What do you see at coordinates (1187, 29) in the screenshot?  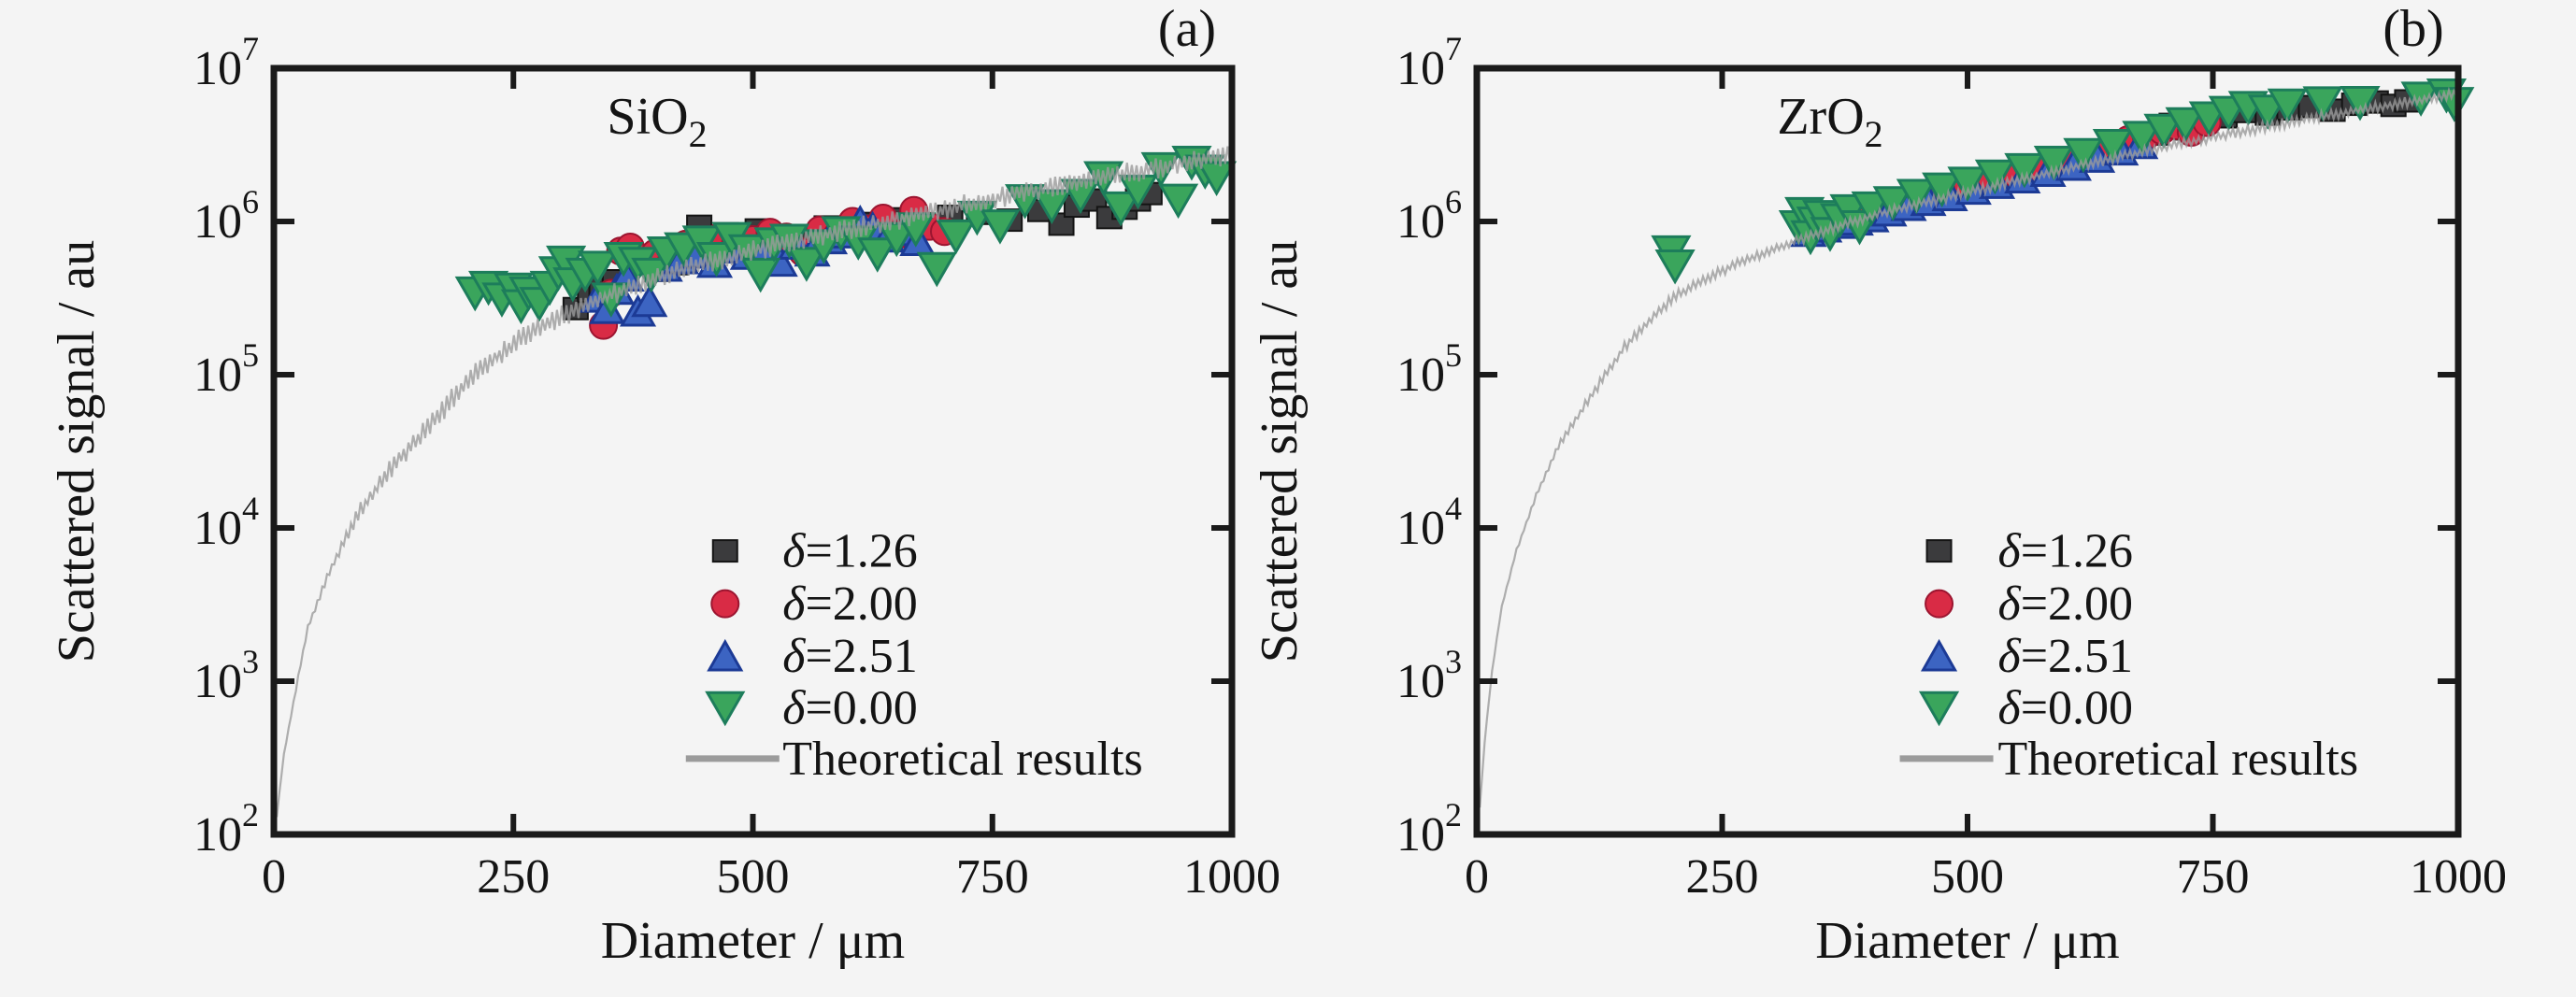 I see `panel-label: (a)` at bounding box center [1187, 29].